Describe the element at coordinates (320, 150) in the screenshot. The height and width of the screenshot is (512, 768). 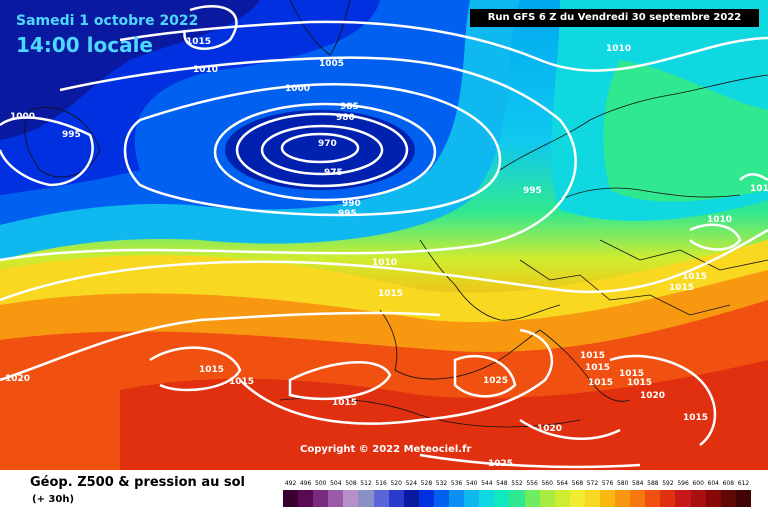
I see `low-center` at that location.